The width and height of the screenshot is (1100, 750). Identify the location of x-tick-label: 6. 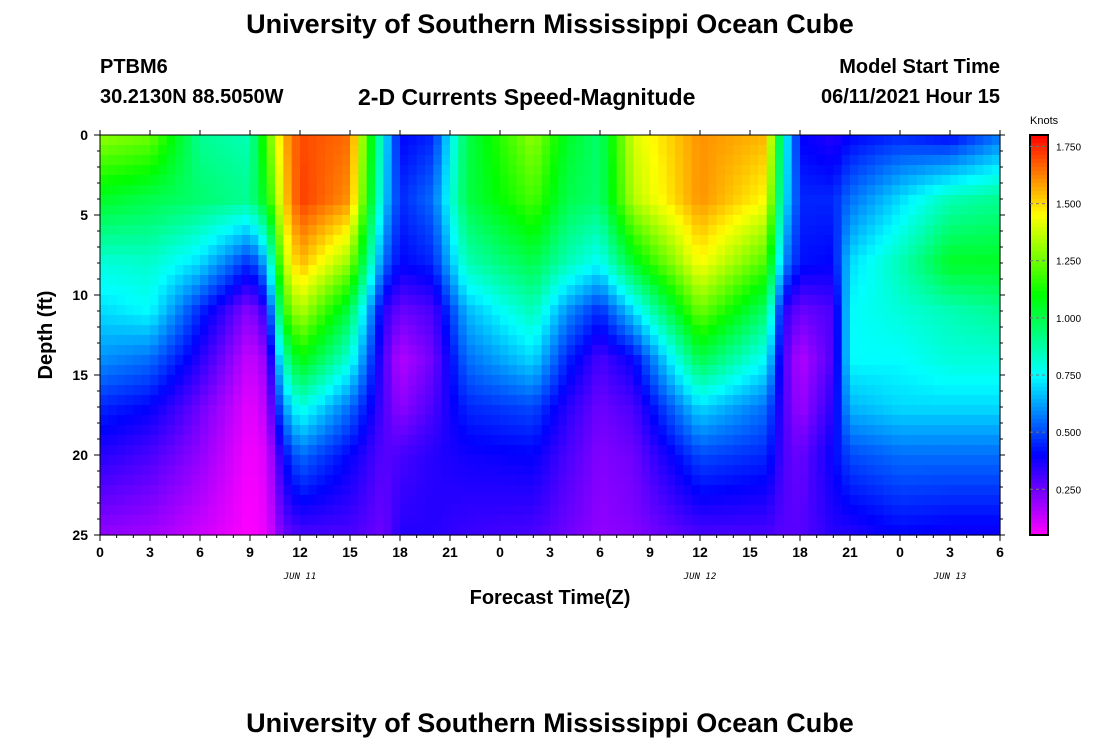
(600, 552).